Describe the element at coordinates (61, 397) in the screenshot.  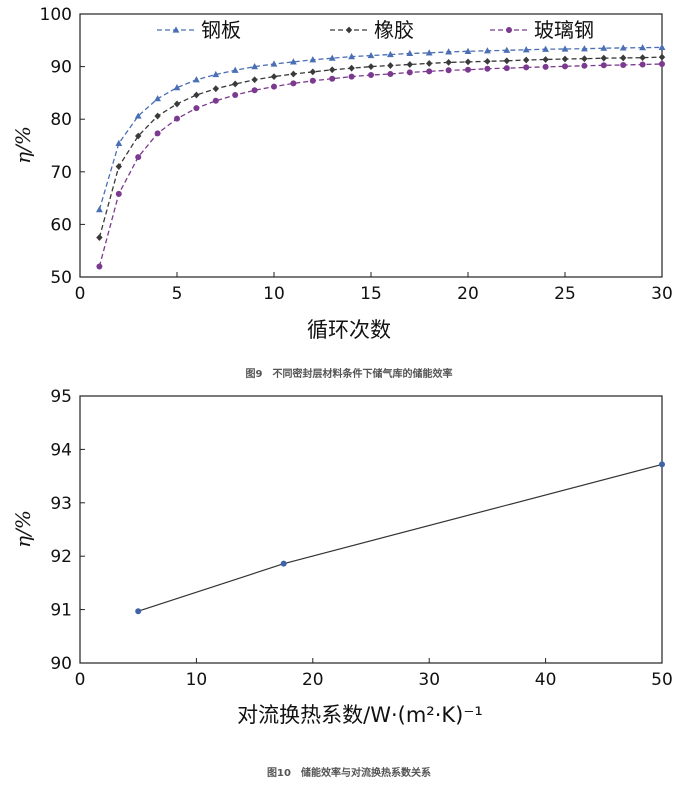
I see `chart2-y-tick-label: 95` at that location.